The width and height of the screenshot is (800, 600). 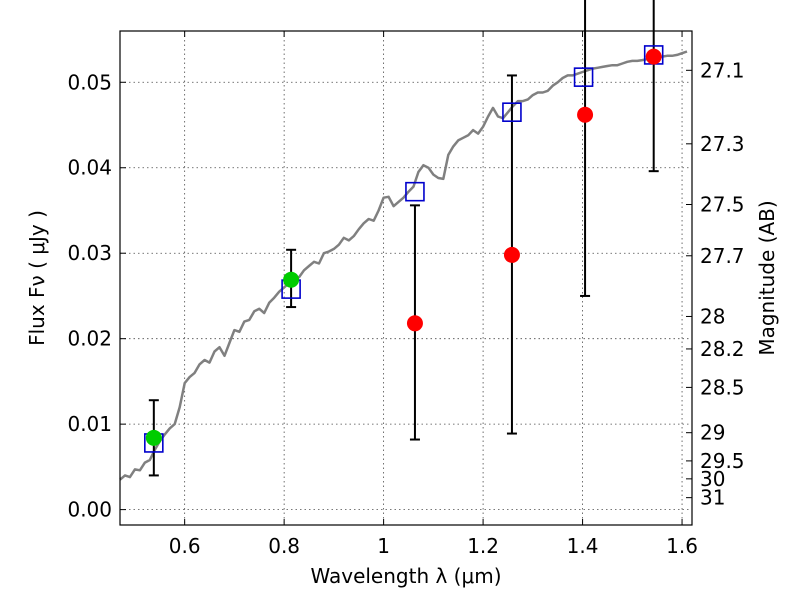 I want to click on y-tick-label: 0.02, so click(x=89, y=339).